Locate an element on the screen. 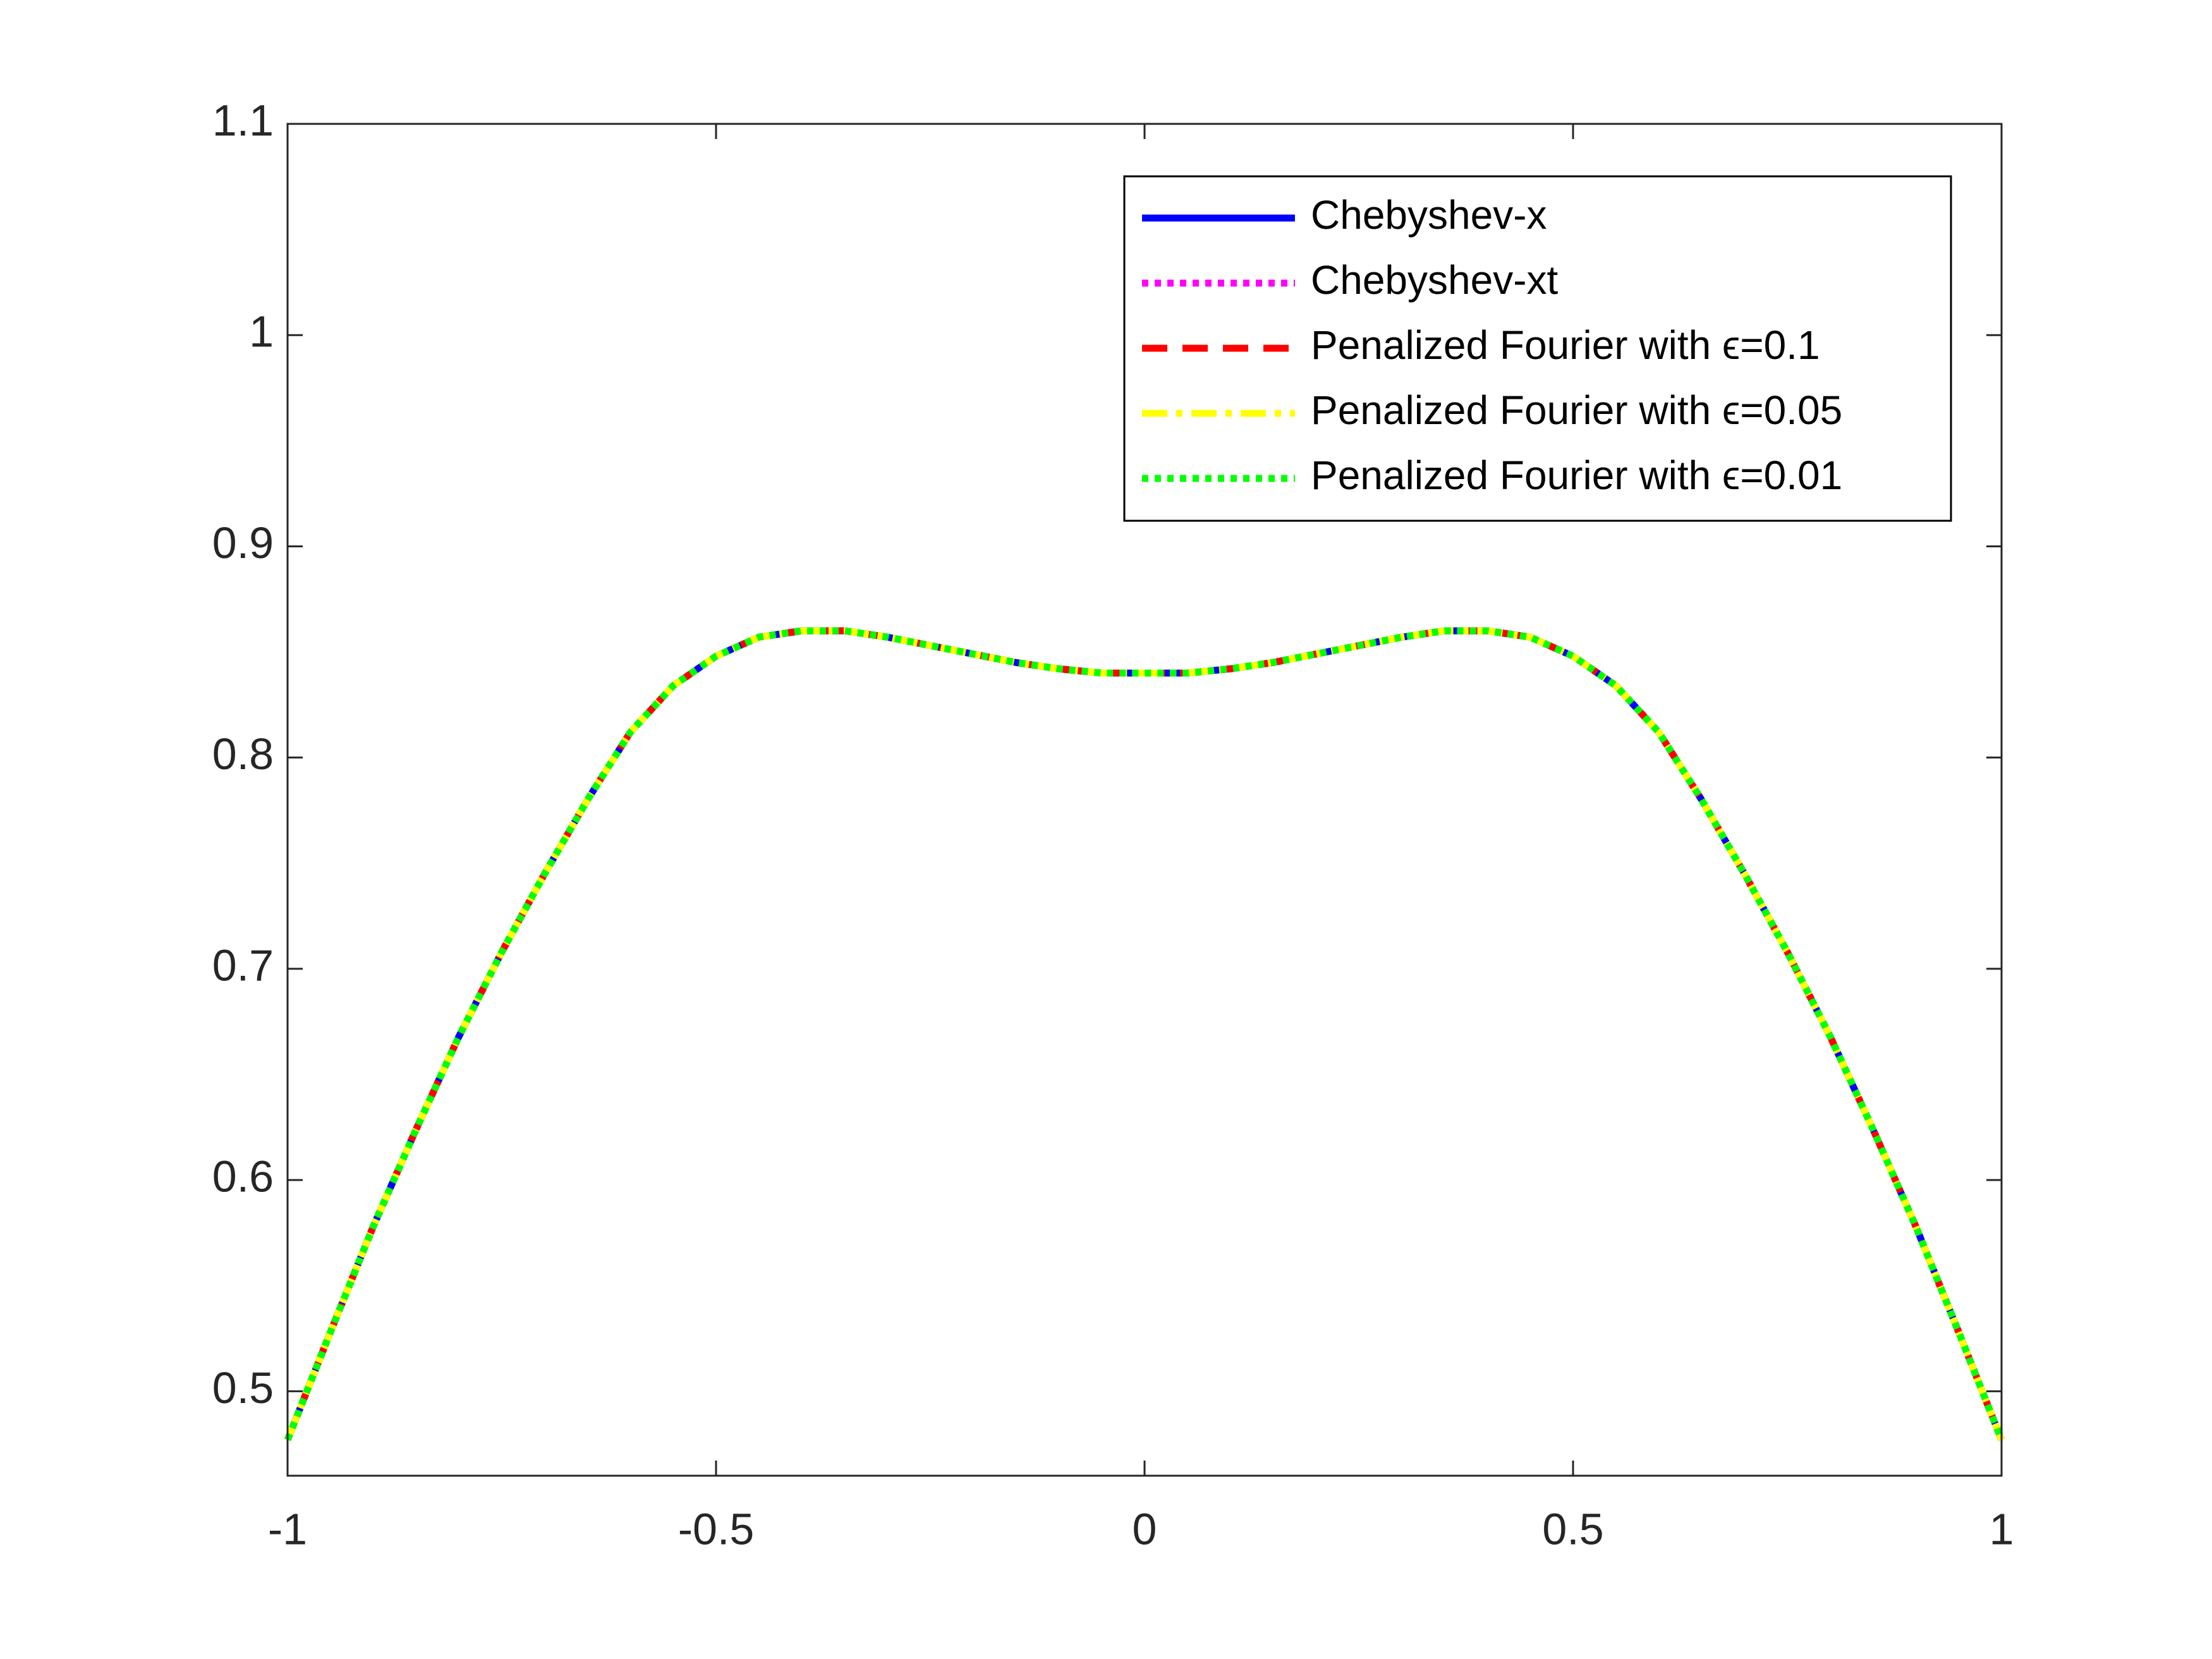 The height and width of the screenshot is (1659, 2212). x-tick-label: 1 is located at coordinates (2002, 1528).